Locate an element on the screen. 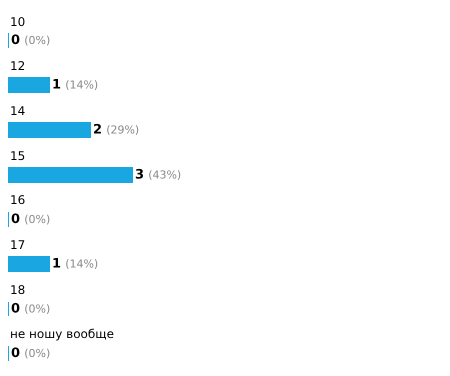  data-label: 2 (29%) is located at coordinates (116, 130).